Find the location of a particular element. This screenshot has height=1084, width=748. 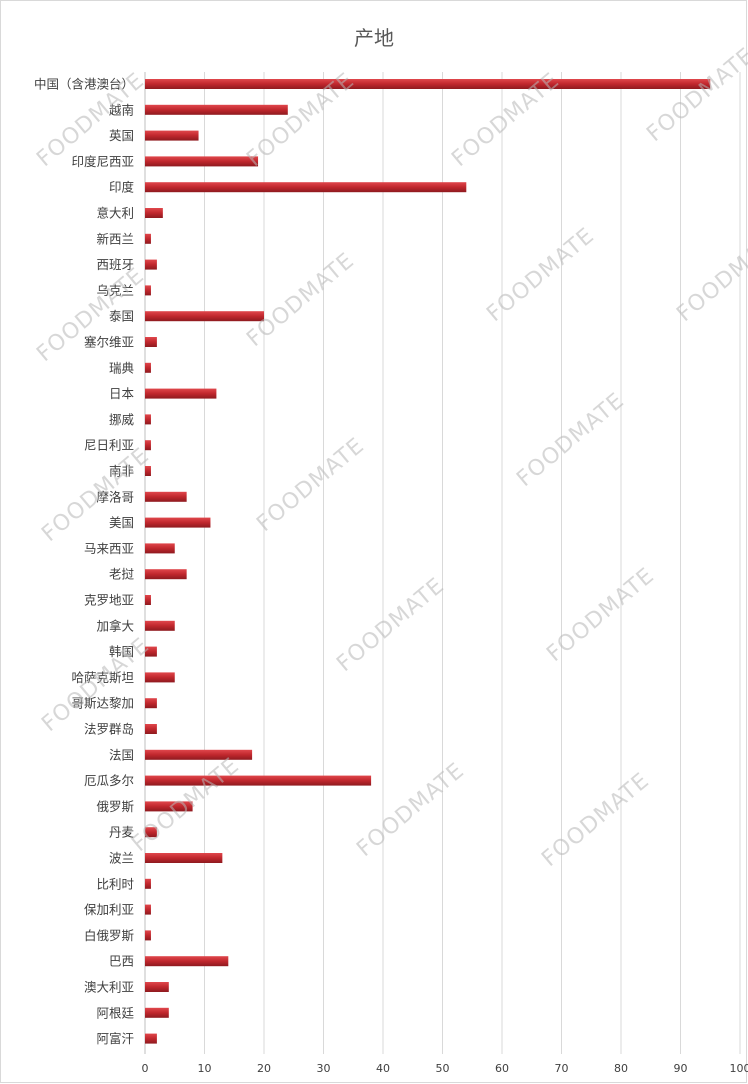

x-tick-label: 70 is located at coordinates (562, 1068).